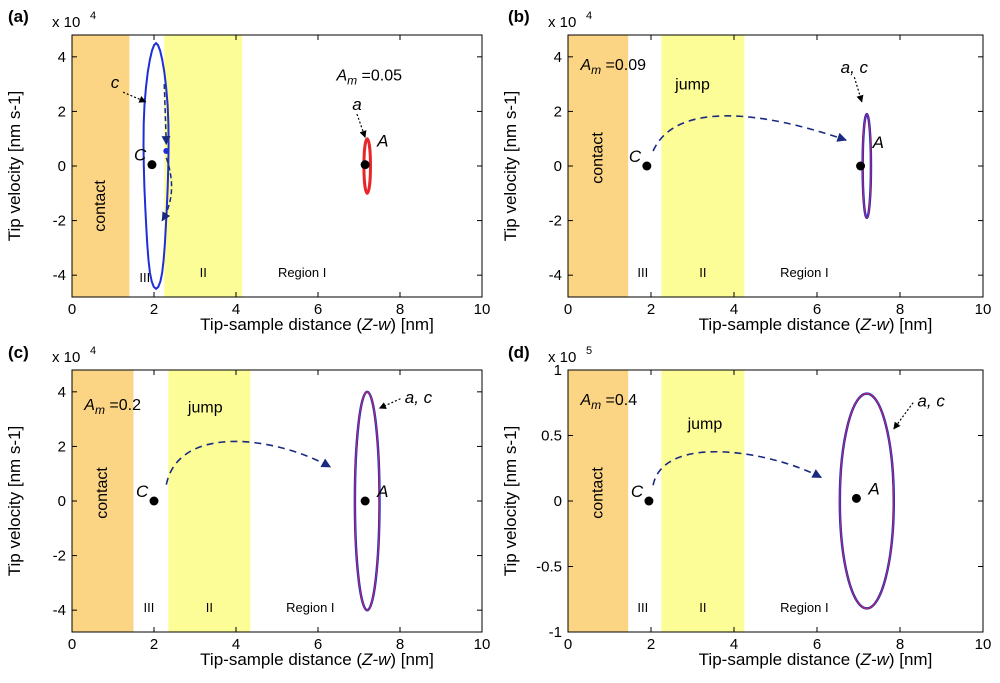  Describe the element at coordinates (112, 407) in the screenshot. I see `amplitude-label: Am =0.2` at that location.